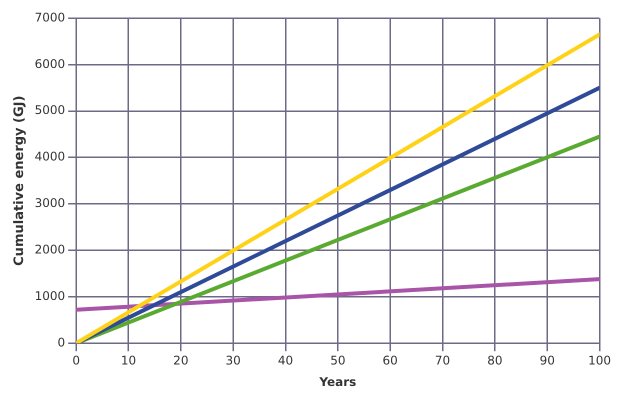  What do you see at coordinates (50, 157) in the screenshot?
I see `y-tick-label: 4000` at bounding box center [50, 157].